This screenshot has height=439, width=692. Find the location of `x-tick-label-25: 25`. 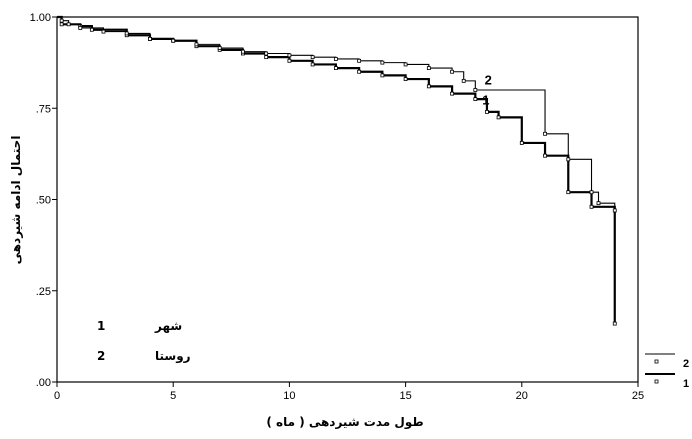

x-tick-label-25: 25 is located at coordinates (638, 396).